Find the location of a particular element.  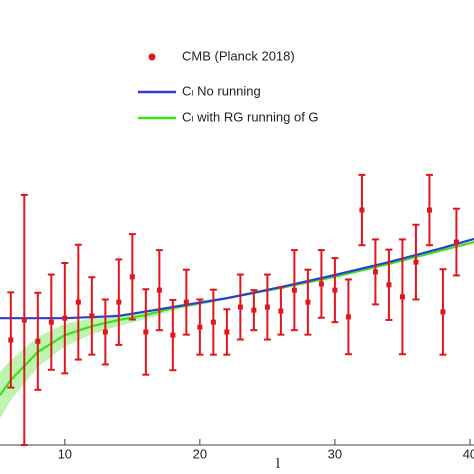

legend-label: Cₗ with RG running of G is located at coordinates (250, 116).